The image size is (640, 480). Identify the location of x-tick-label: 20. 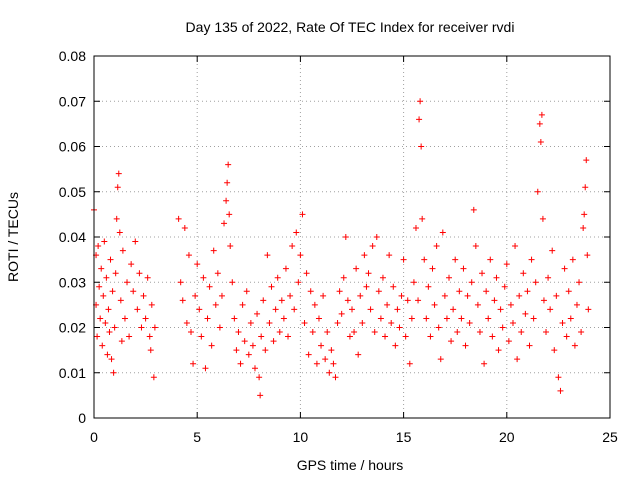
(507, 437).